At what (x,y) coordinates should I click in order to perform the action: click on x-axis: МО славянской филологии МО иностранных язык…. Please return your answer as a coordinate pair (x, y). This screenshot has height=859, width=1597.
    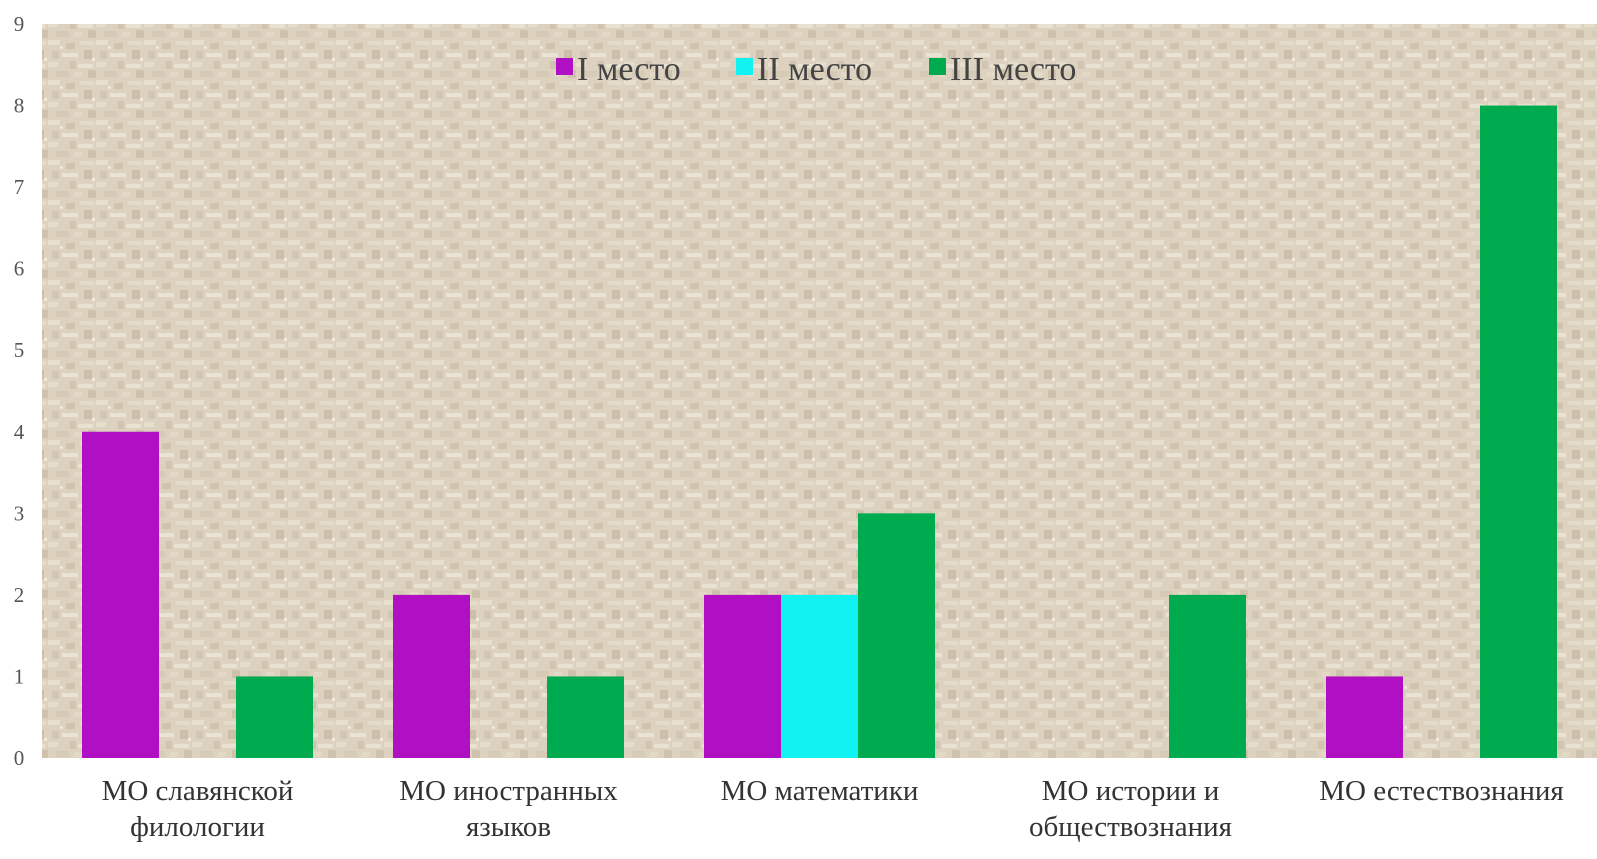
    Looking at the image, I should click on (833, 809).